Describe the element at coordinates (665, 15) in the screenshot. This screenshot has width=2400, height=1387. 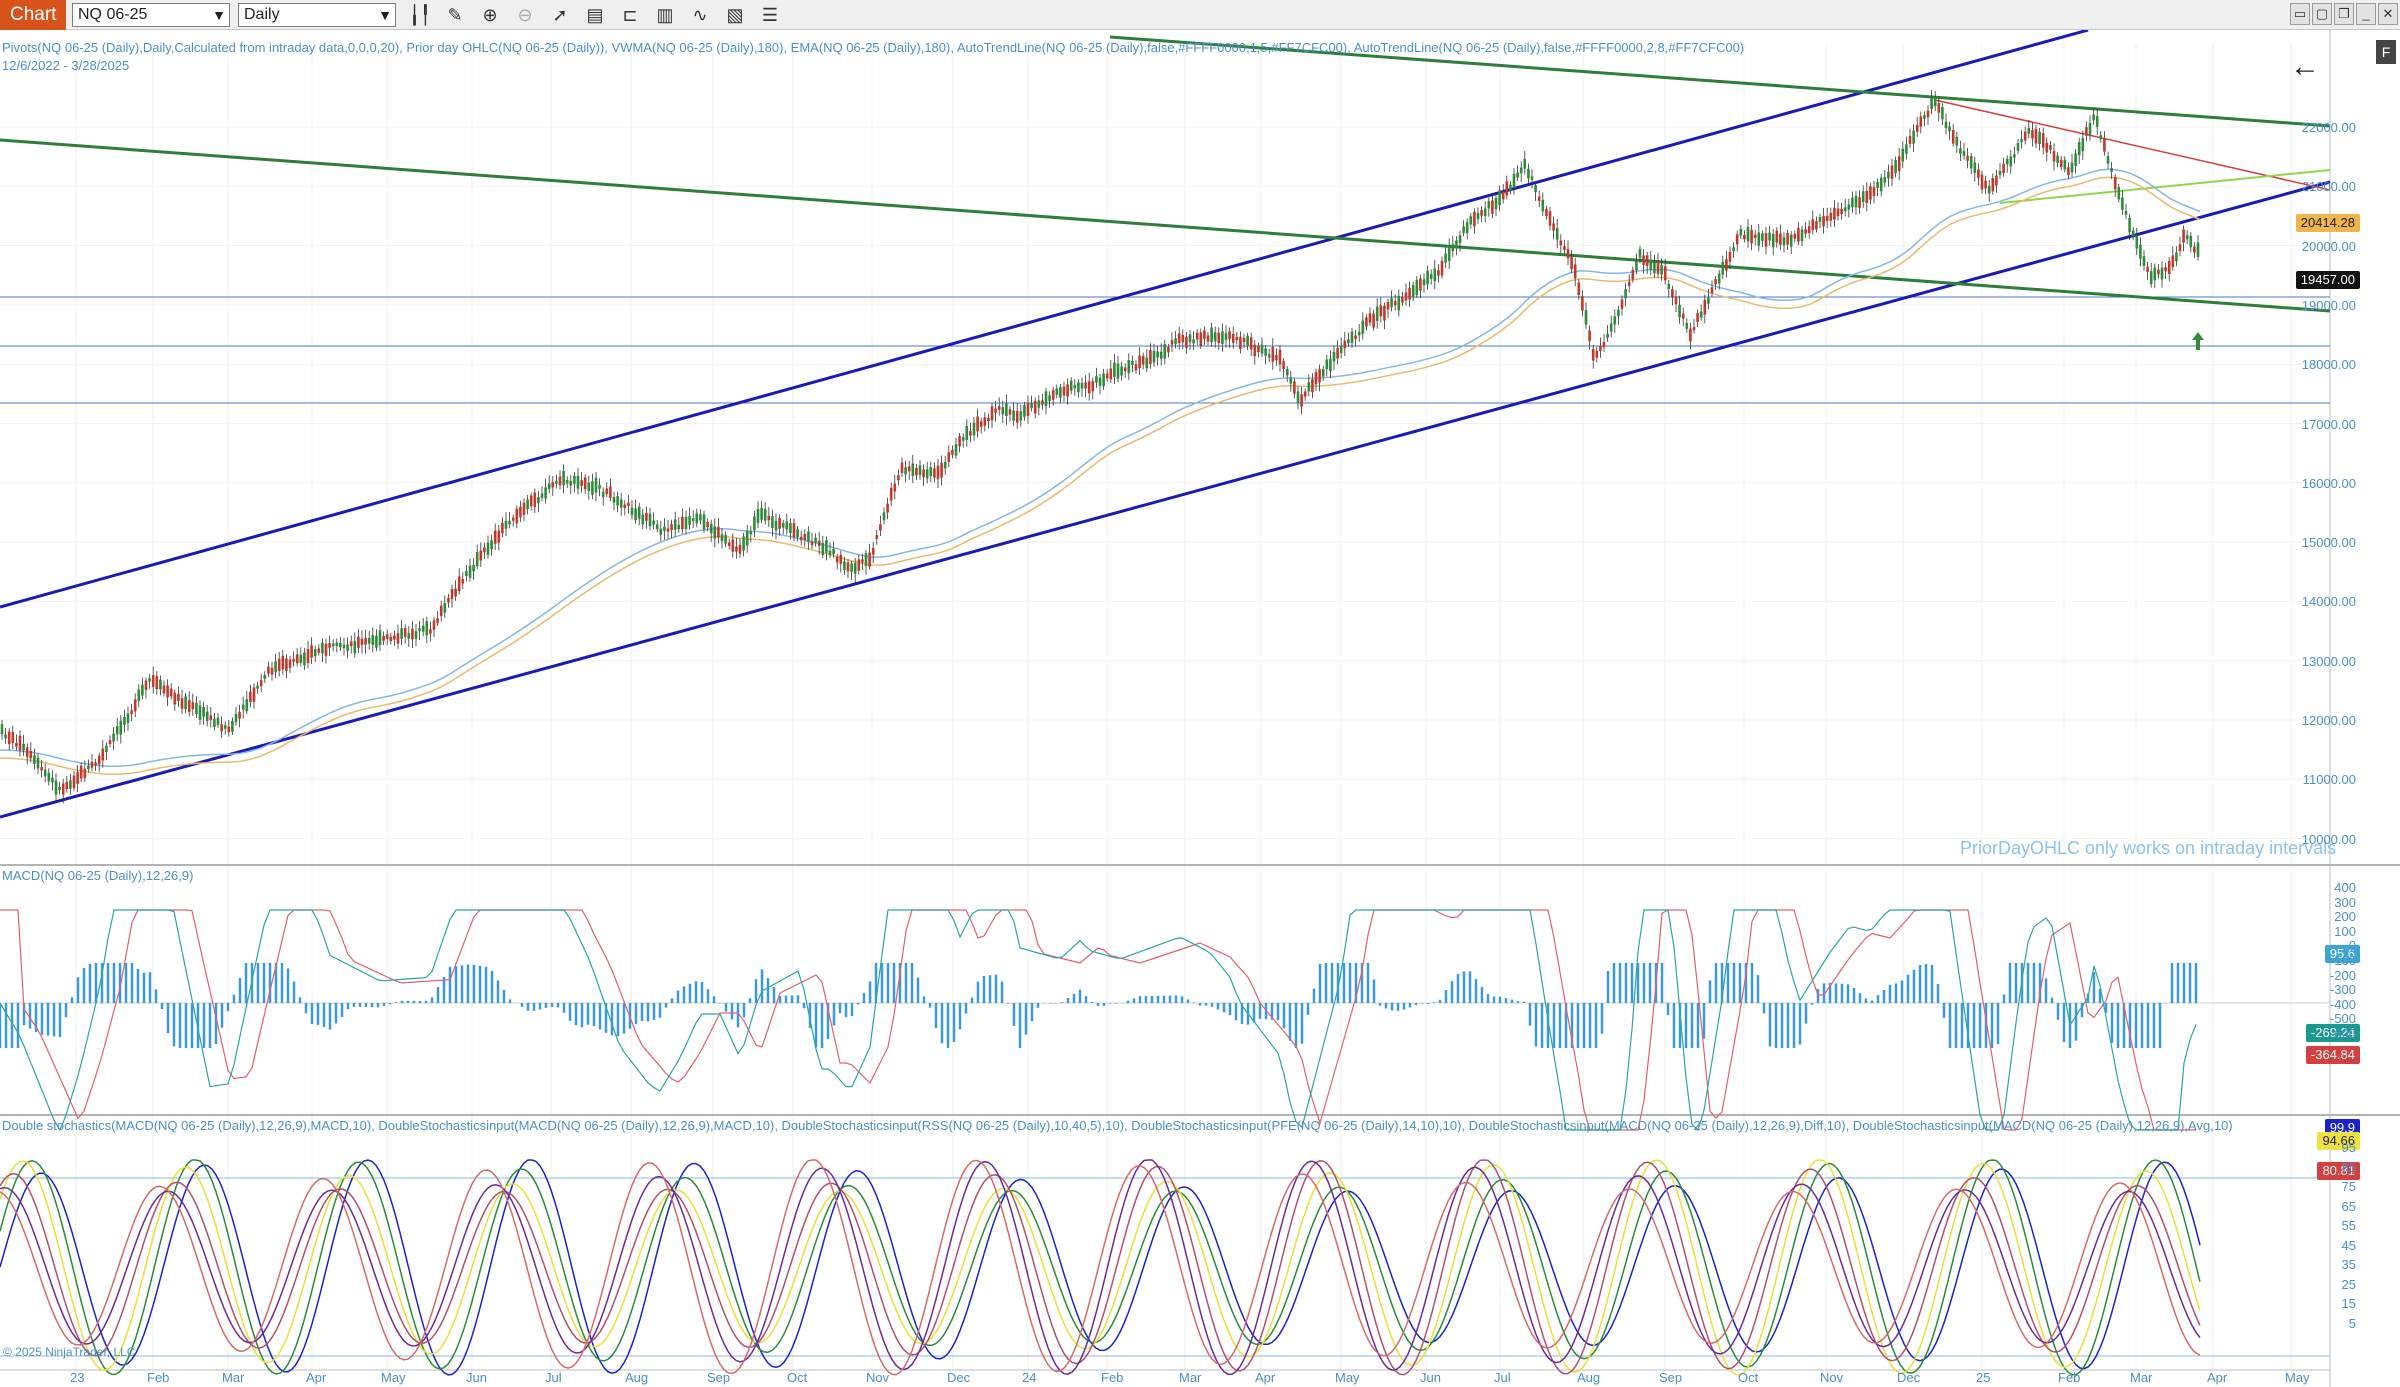
I see `strategy-icon: ▥` at that location.